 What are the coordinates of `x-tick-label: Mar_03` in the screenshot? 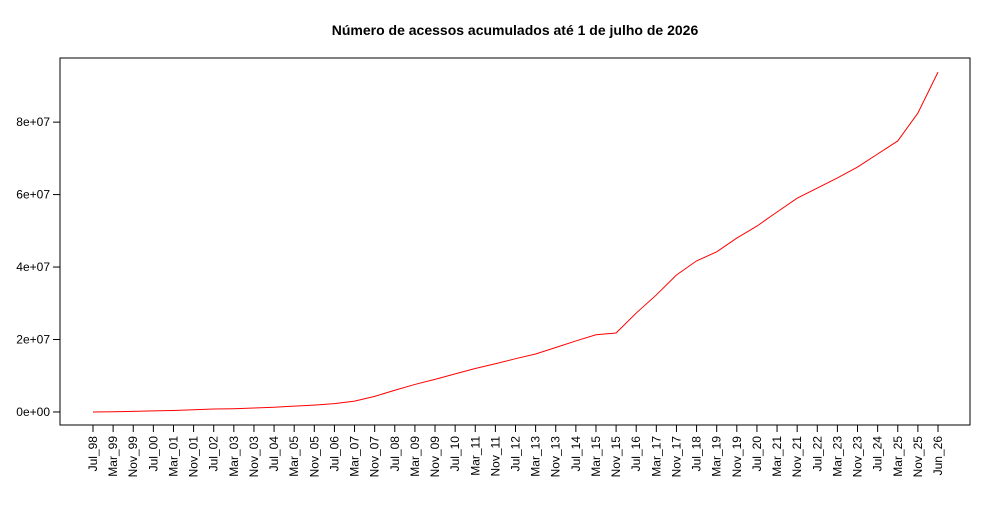 It's located at (234, 456).